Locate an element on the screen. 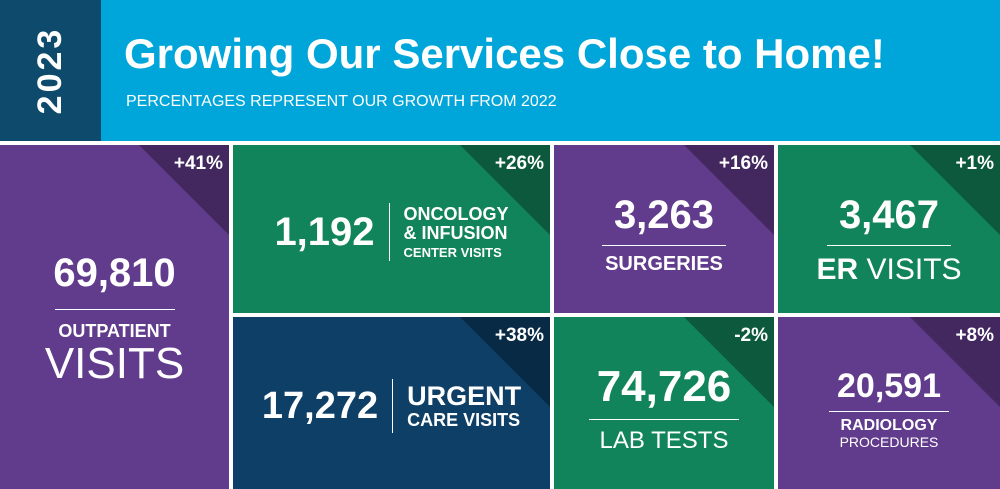 This screenshot has width=1000, height=489. tile: +16% 3,263 SURGERIES is located at coordinates (664, 229).